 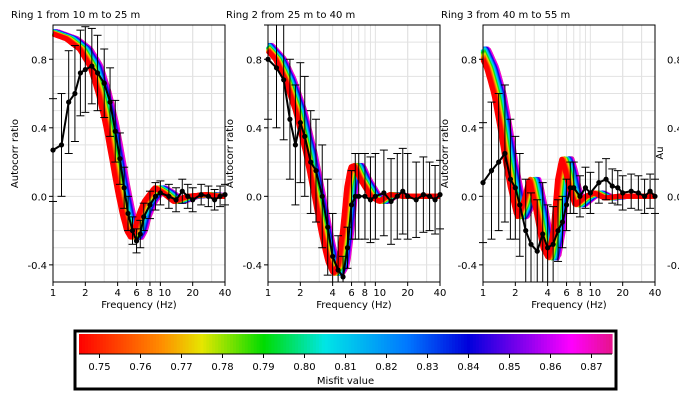 I want to click on colorbar-tick-label: 0.84, so click(x=468, y=367).